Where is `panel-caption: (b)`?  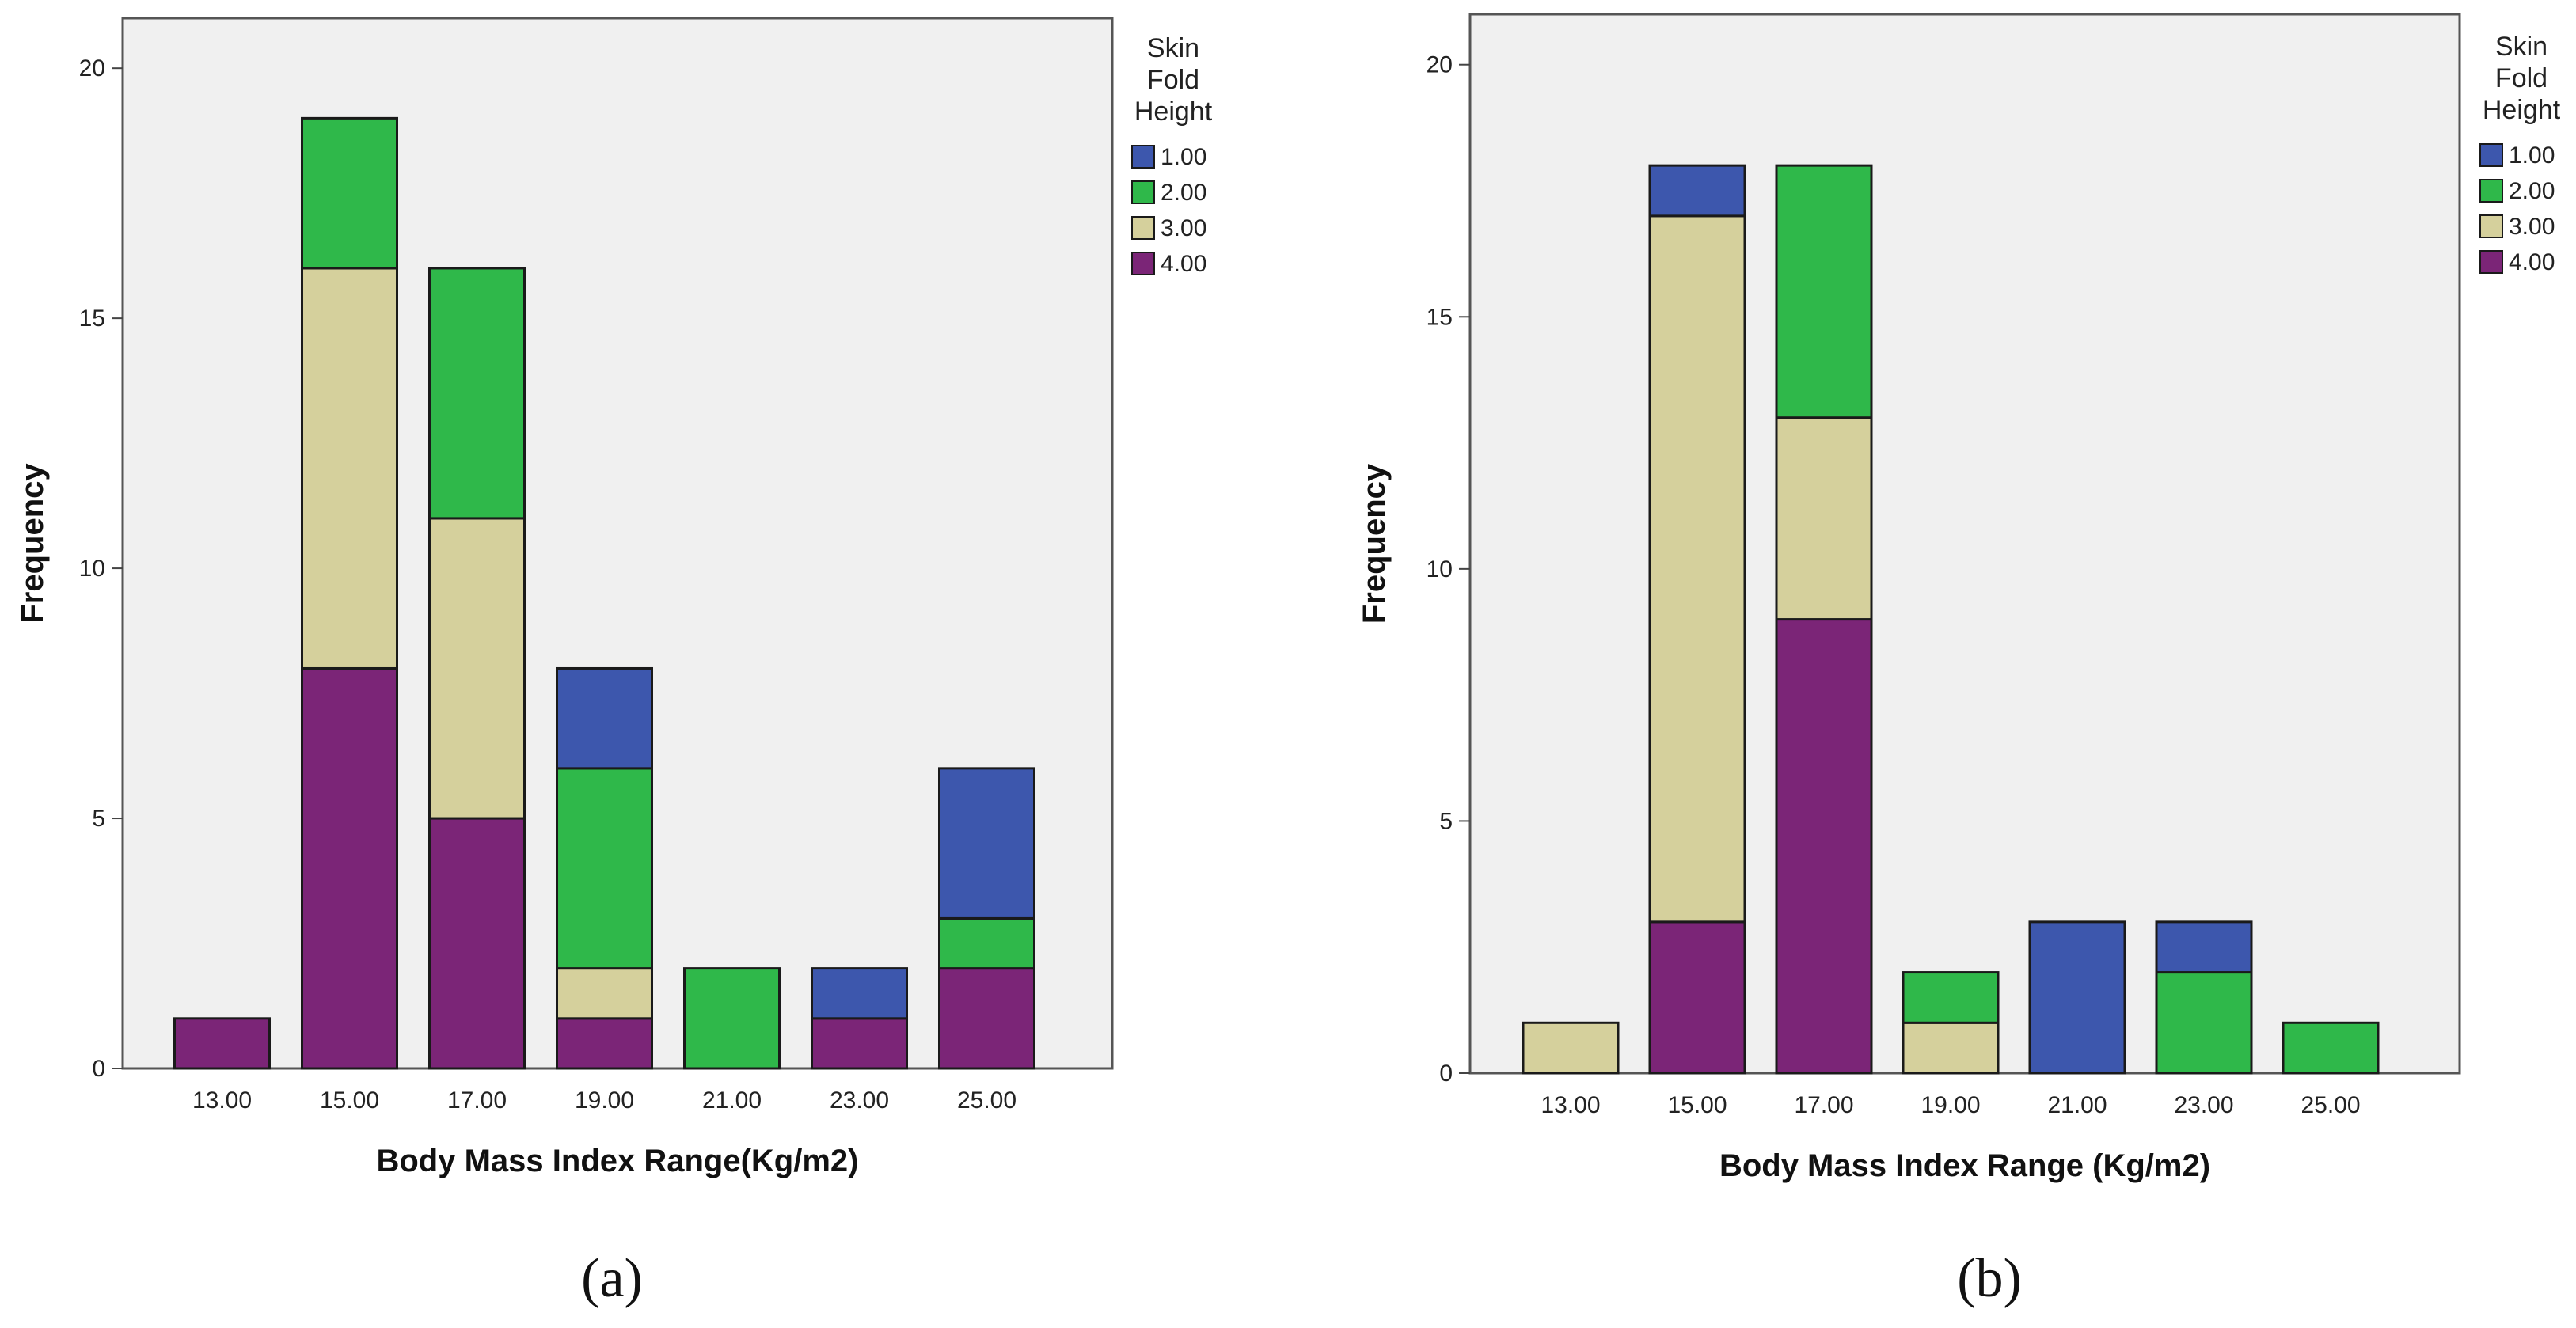 panel-caption: (b) is located at coordinates (1989, 1278).